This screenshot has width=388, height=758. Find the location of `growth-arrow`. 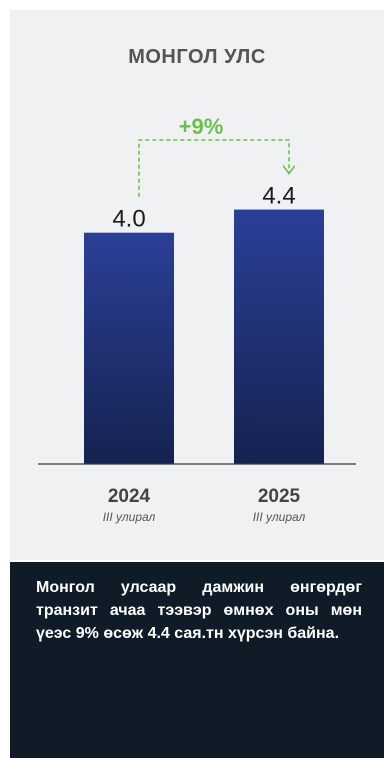

growth-arrow is located at coordinates (213, 168).